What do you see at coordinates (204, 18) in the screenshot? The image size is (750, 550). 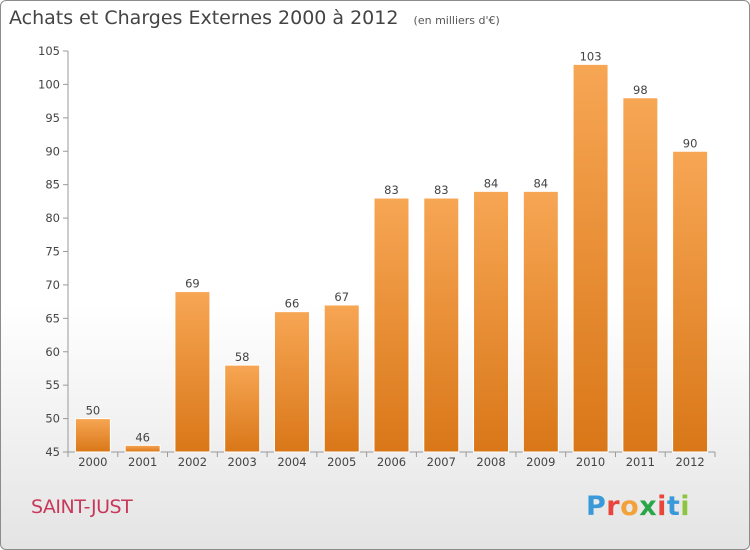 I see `chart-title: Achats et Charges Externes 2000 à 2012` at bounding box center [204, 18].